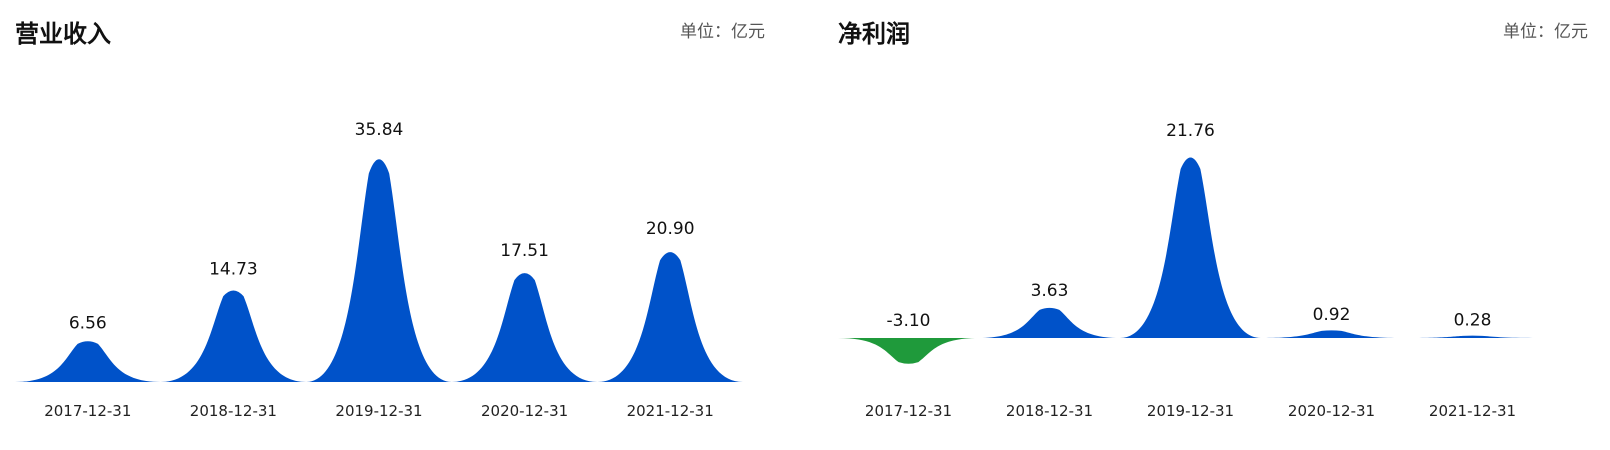 This screenshot has height=450, width=1610. Describe the element at coordinates (524, 251) in the screenshot. I see `value-label: 17.51` at that location.